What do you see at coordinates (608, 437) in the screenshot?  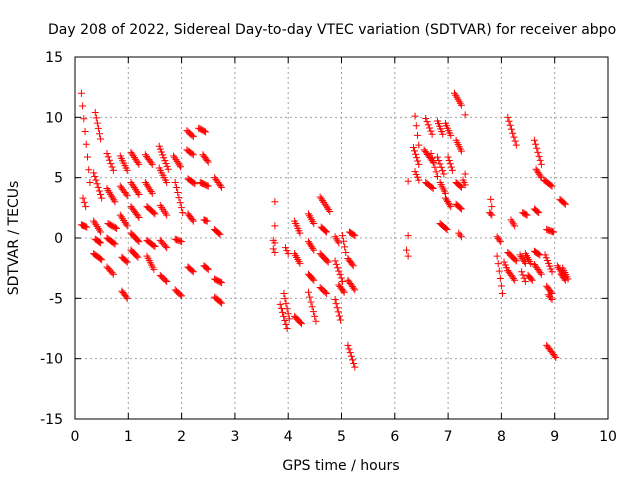 I see `x-tick-label: 10` at bounding box center [608, 437].